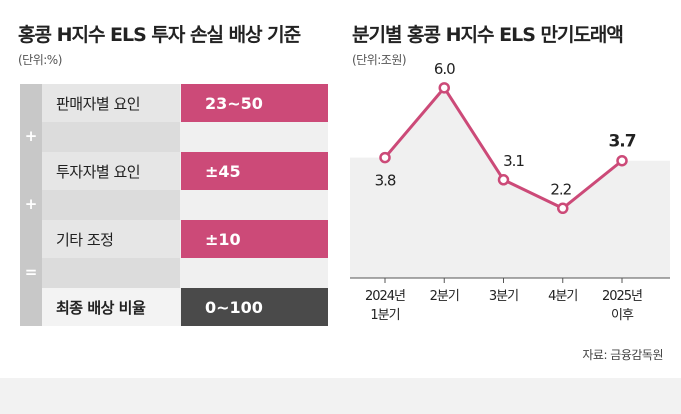 This screenshot has height=414, width=681. What do you see at coordinates (444, 296) in the screenshot?
I see `x-tick-label: 2분기` at bounding box center [444, 296].